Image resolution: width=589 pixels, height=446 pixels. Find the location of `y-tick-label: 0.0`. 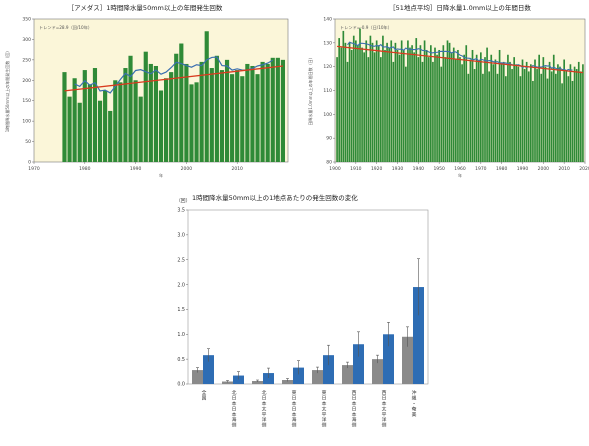

y-tick-label: 0.0 is located at coordinates (181, 385).